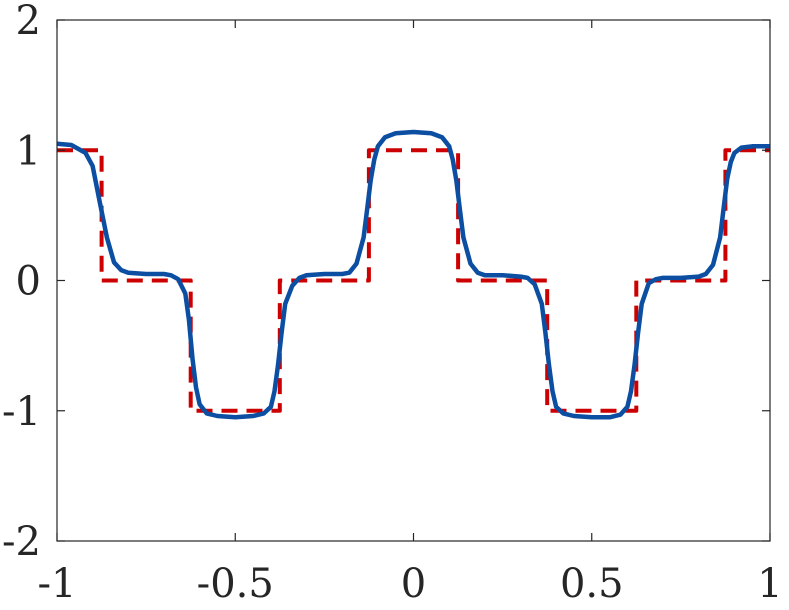  What do you see at coordinates (592, 584) in the screenshot?
I see `x-tick-label: 0.5` at bounding box center [592, 584].